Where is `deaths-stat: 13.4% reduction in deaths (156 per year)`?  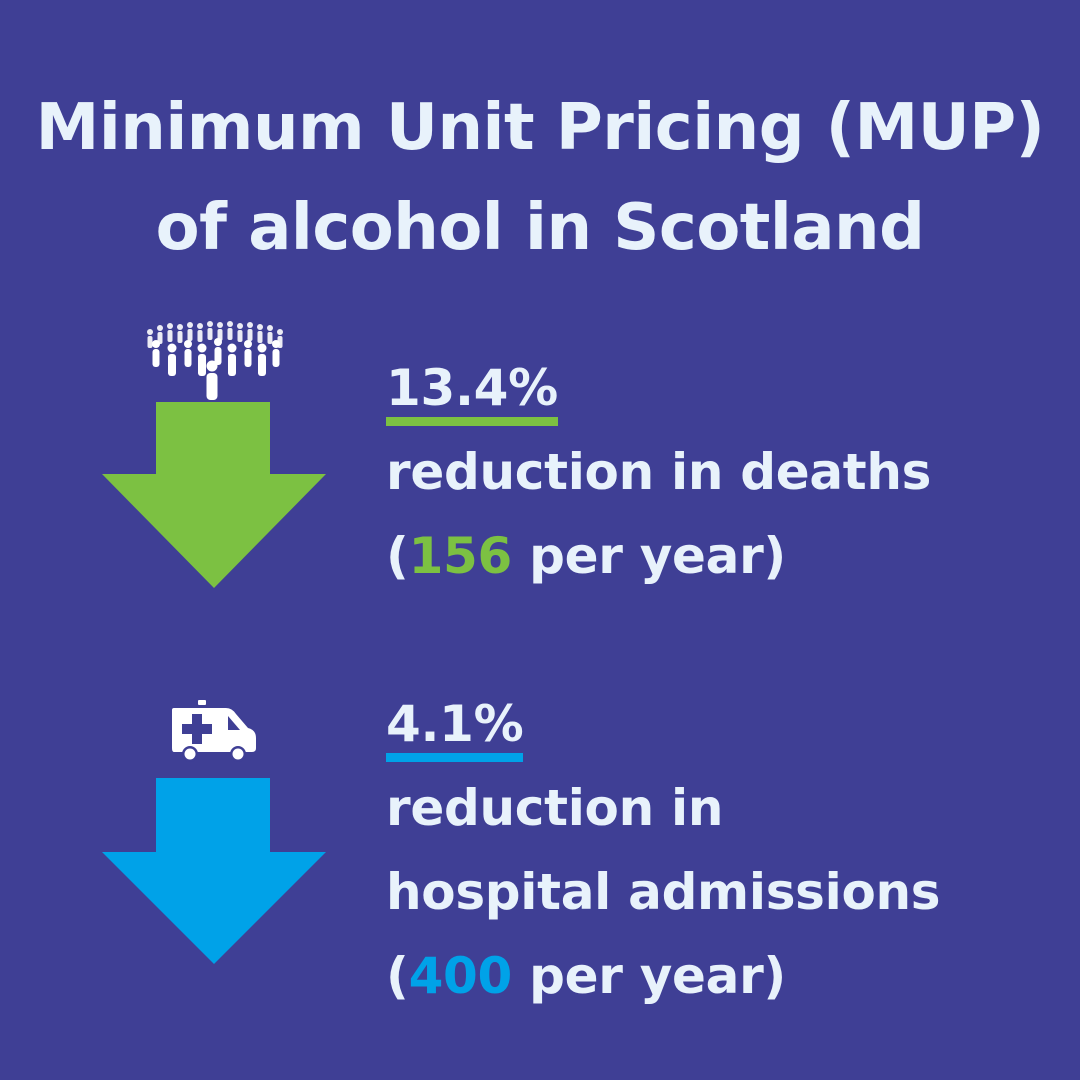 deaths-stat: 13.4% reduction in deaths (156 per year) is located at coordinates (658, 472).